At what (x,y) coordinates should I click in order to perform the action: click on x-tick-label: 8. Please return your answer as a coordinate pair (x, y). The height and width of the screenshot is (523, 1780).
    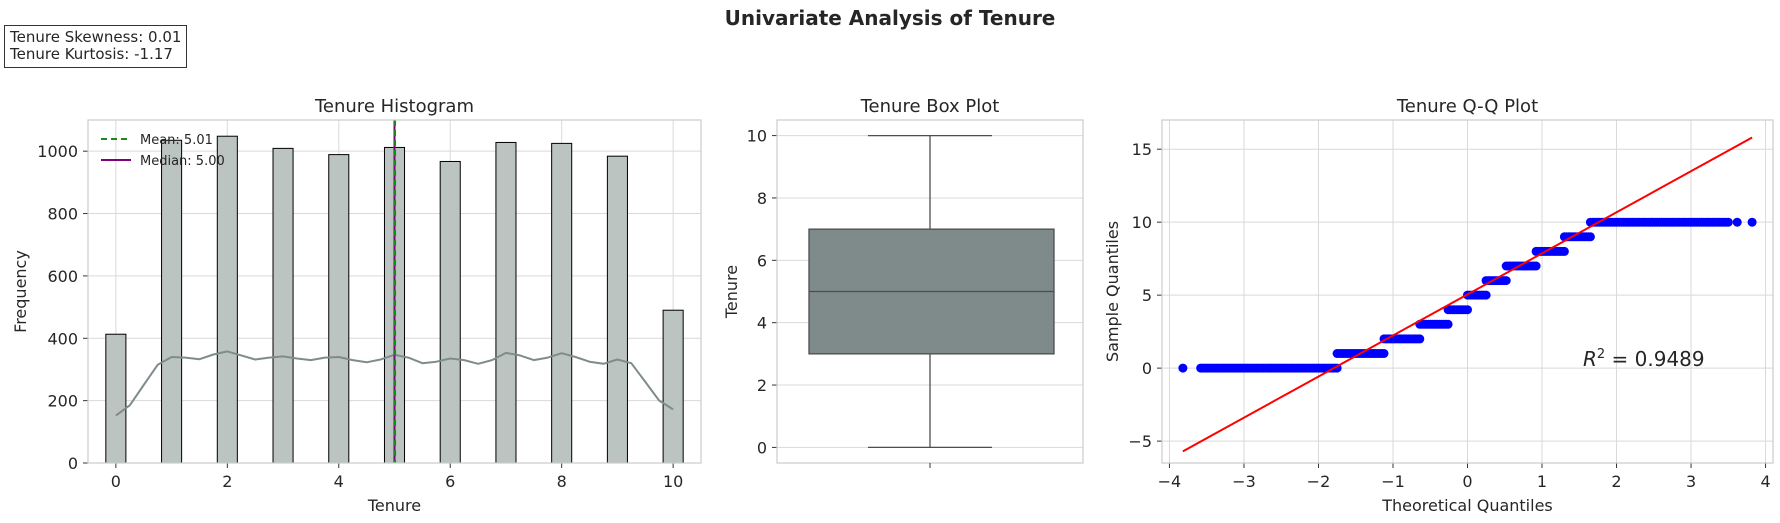
    Looking at the image, I should click on (562, 481).